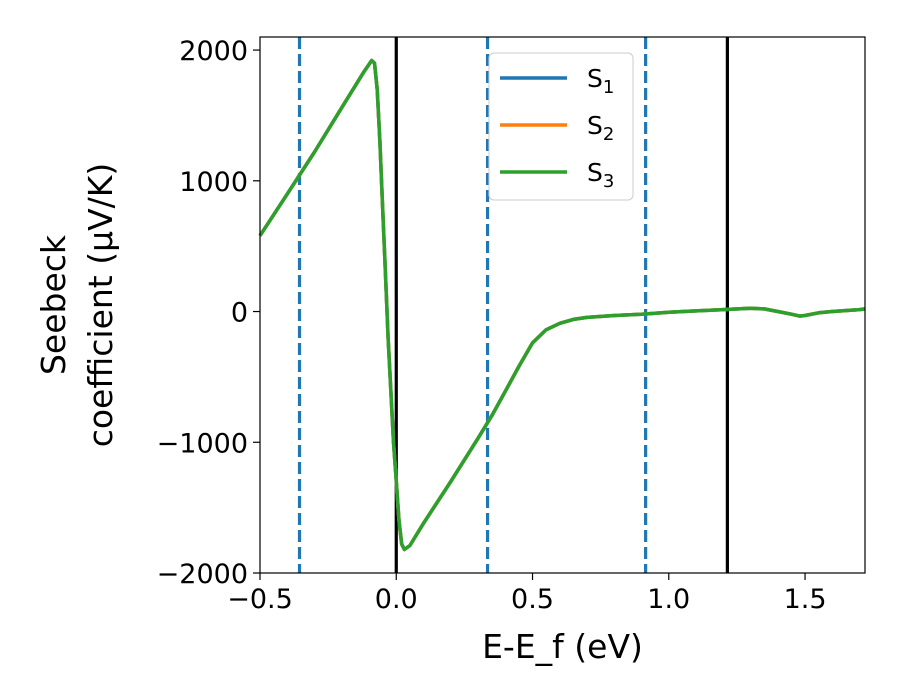 The height and width of the screenshot is (700, 900). Describe the element at coordinates (77, 305) in the screenshot. I see `y-axis-label: Seebeck coefficient (μV/K)` at that location.